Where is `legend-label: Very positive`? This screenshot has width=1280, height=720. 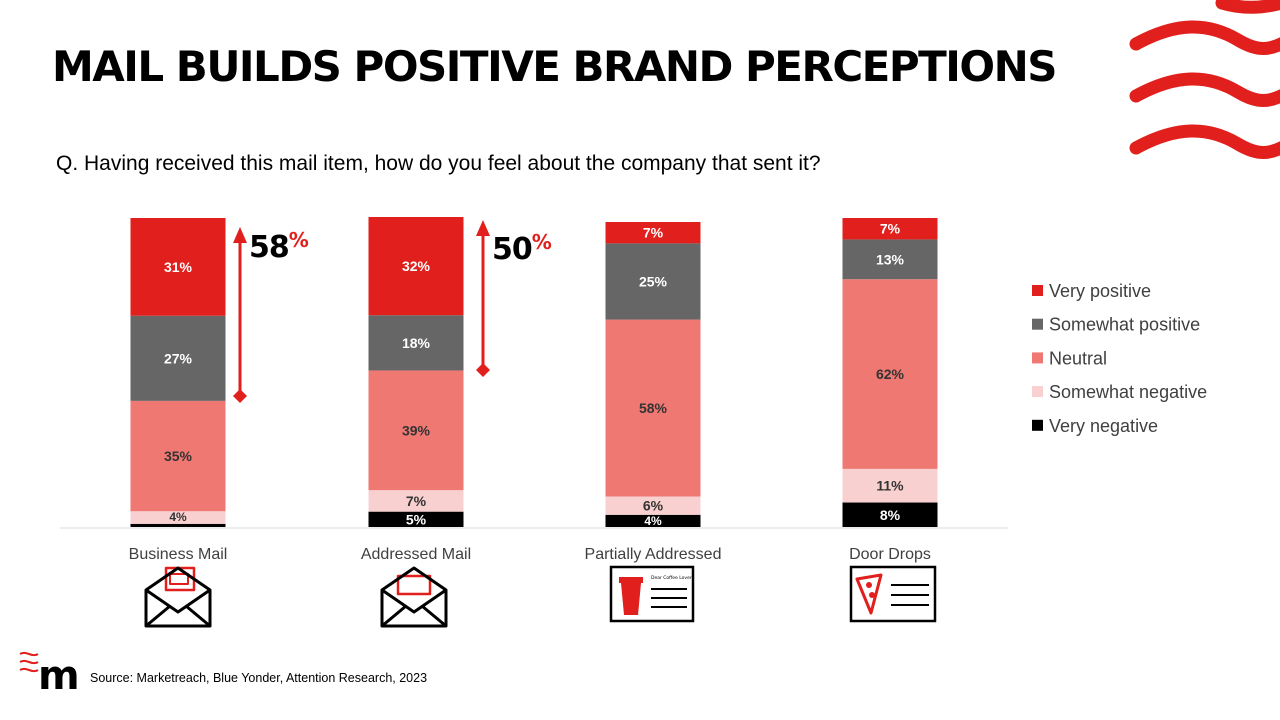 legend-label: Very positive is located at coordinates (1100, 291).